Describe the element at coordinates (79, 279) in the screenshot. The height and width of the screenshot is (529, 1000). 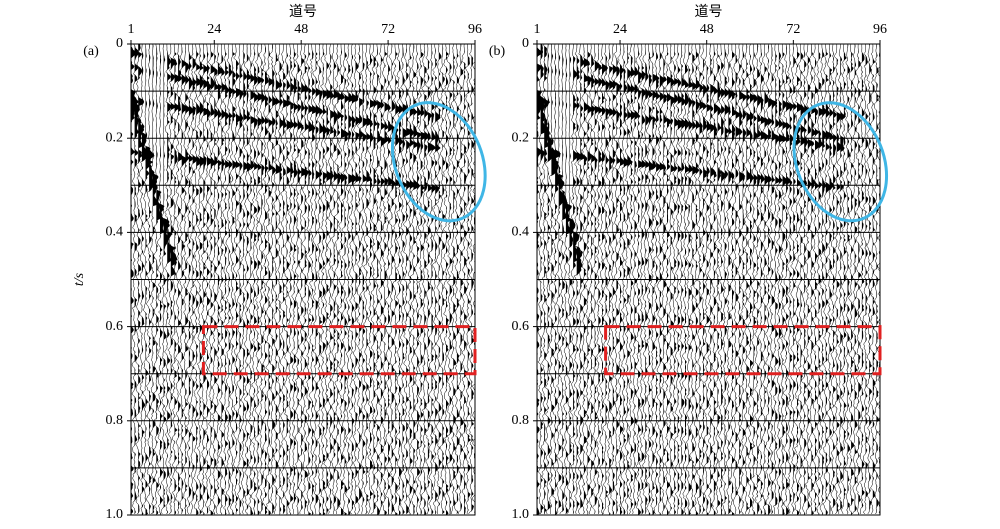
I see `y-axis-label: t/s` at that location.